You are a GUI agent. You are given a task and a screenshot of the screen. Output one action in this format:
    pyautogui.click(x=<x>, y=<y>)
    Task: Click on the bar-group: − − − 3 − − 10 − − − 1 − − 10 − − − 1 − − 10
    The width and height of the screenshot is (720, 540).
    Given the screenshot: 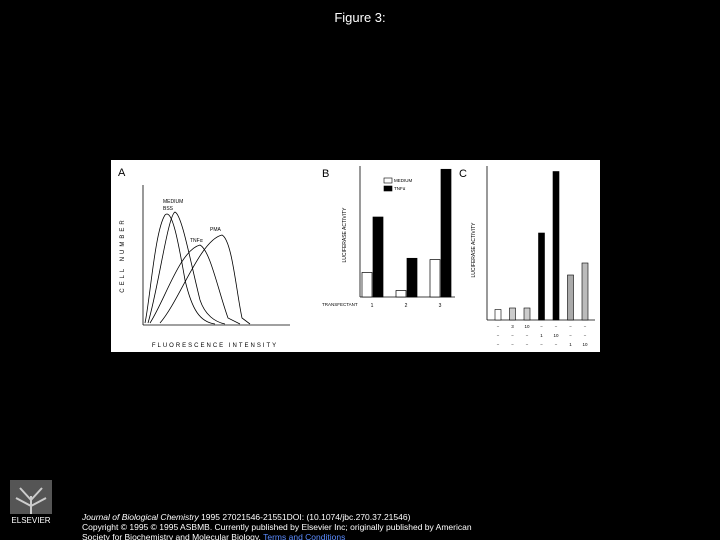 What is the action you would take?
    pyautogui.click(x=541, y=259)
    